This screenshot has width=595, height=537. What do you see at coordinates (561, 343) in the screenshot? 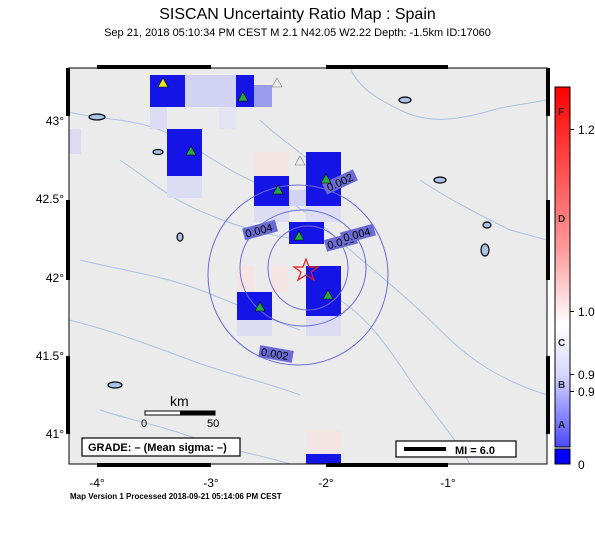
I see `grade-letter-c: C` at bounding box center [561, 343].